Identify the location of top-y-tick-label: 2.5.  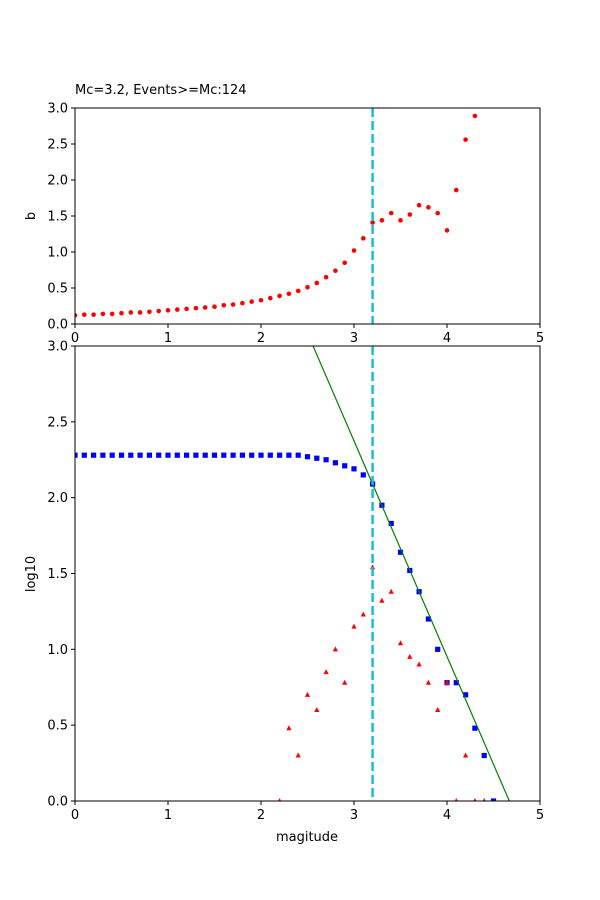
(57, 145).